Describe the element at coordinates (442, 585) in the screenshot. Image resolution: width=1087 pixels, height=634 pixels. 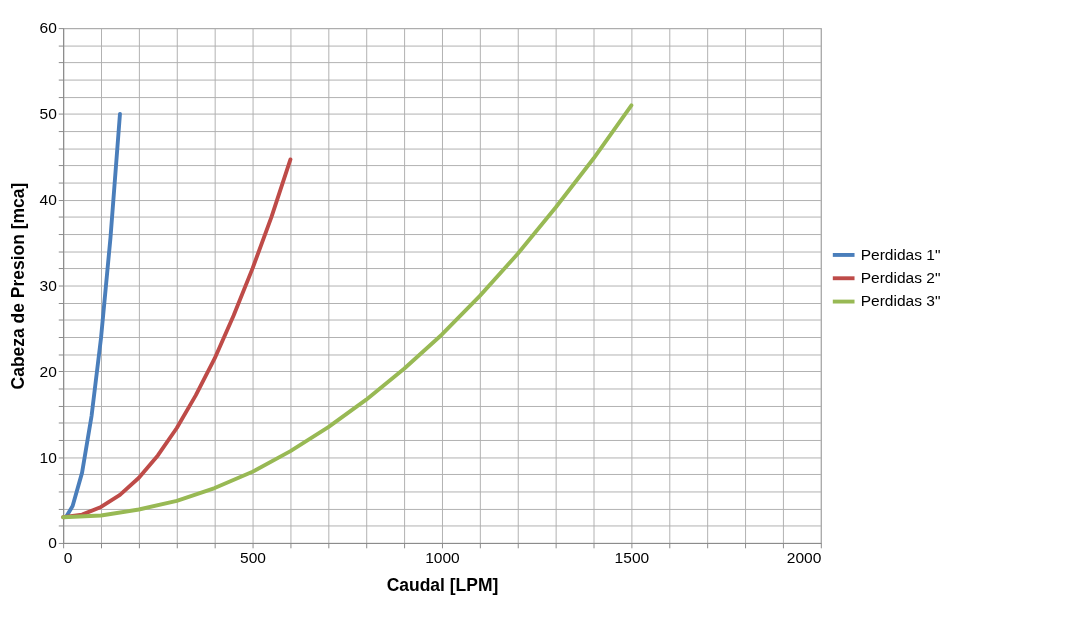
I see `x-axis-title: Caudal [LPM]` at that location.